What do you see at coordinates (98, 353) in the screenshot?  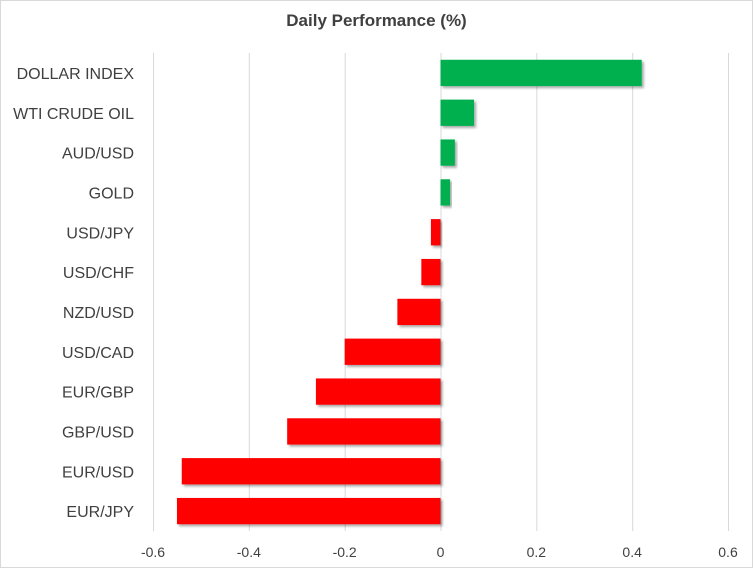 I see `category-label: USD/CAD` at bounding box center [98, 353].